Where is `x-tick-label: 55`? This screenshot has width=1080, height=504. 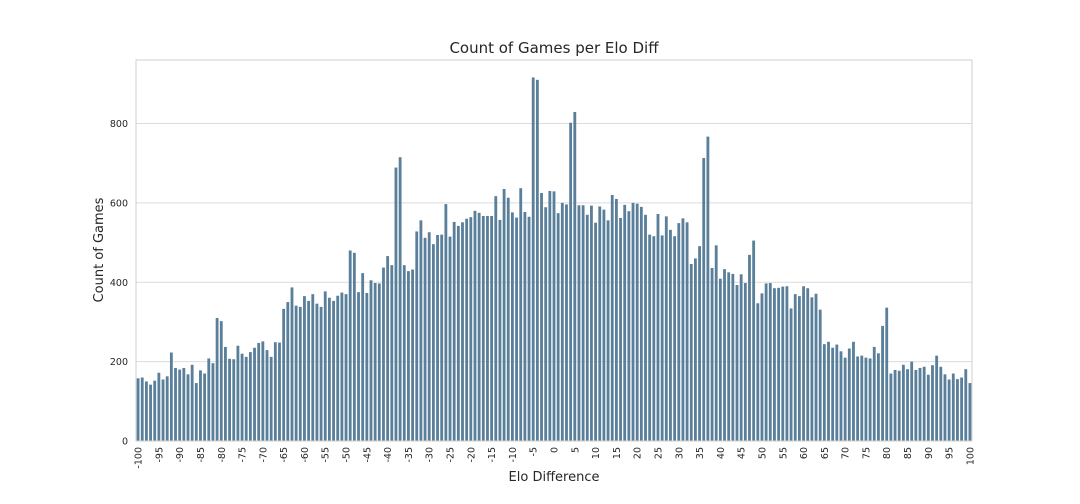 x-tick-label: 55 is located at coordinates (783, 453).